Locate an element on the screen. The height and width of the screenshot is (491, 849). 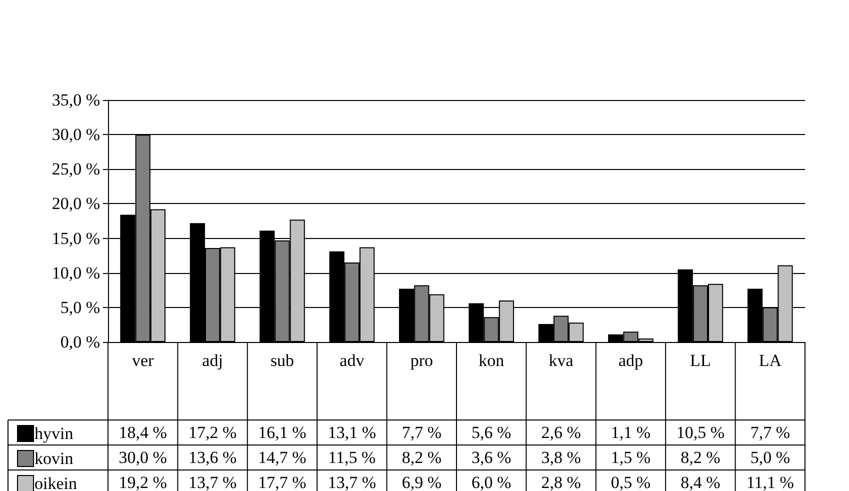
x-tick-label: sub is located at coordinates (282, 360).